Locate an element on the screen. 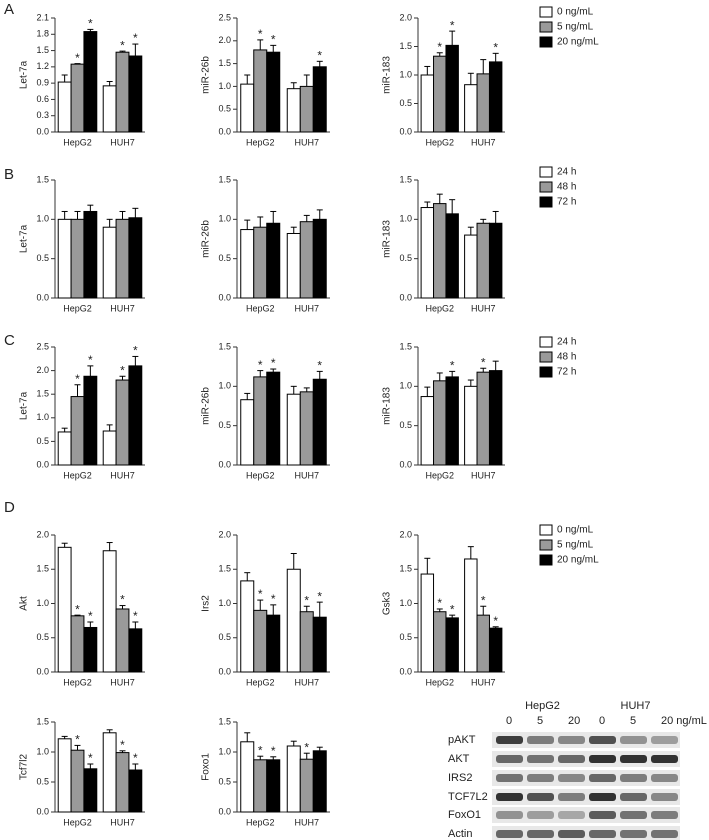 The width and height of the screenshot is (709, 840). blot-group: HepG2 is located at coordinates (542, 706).